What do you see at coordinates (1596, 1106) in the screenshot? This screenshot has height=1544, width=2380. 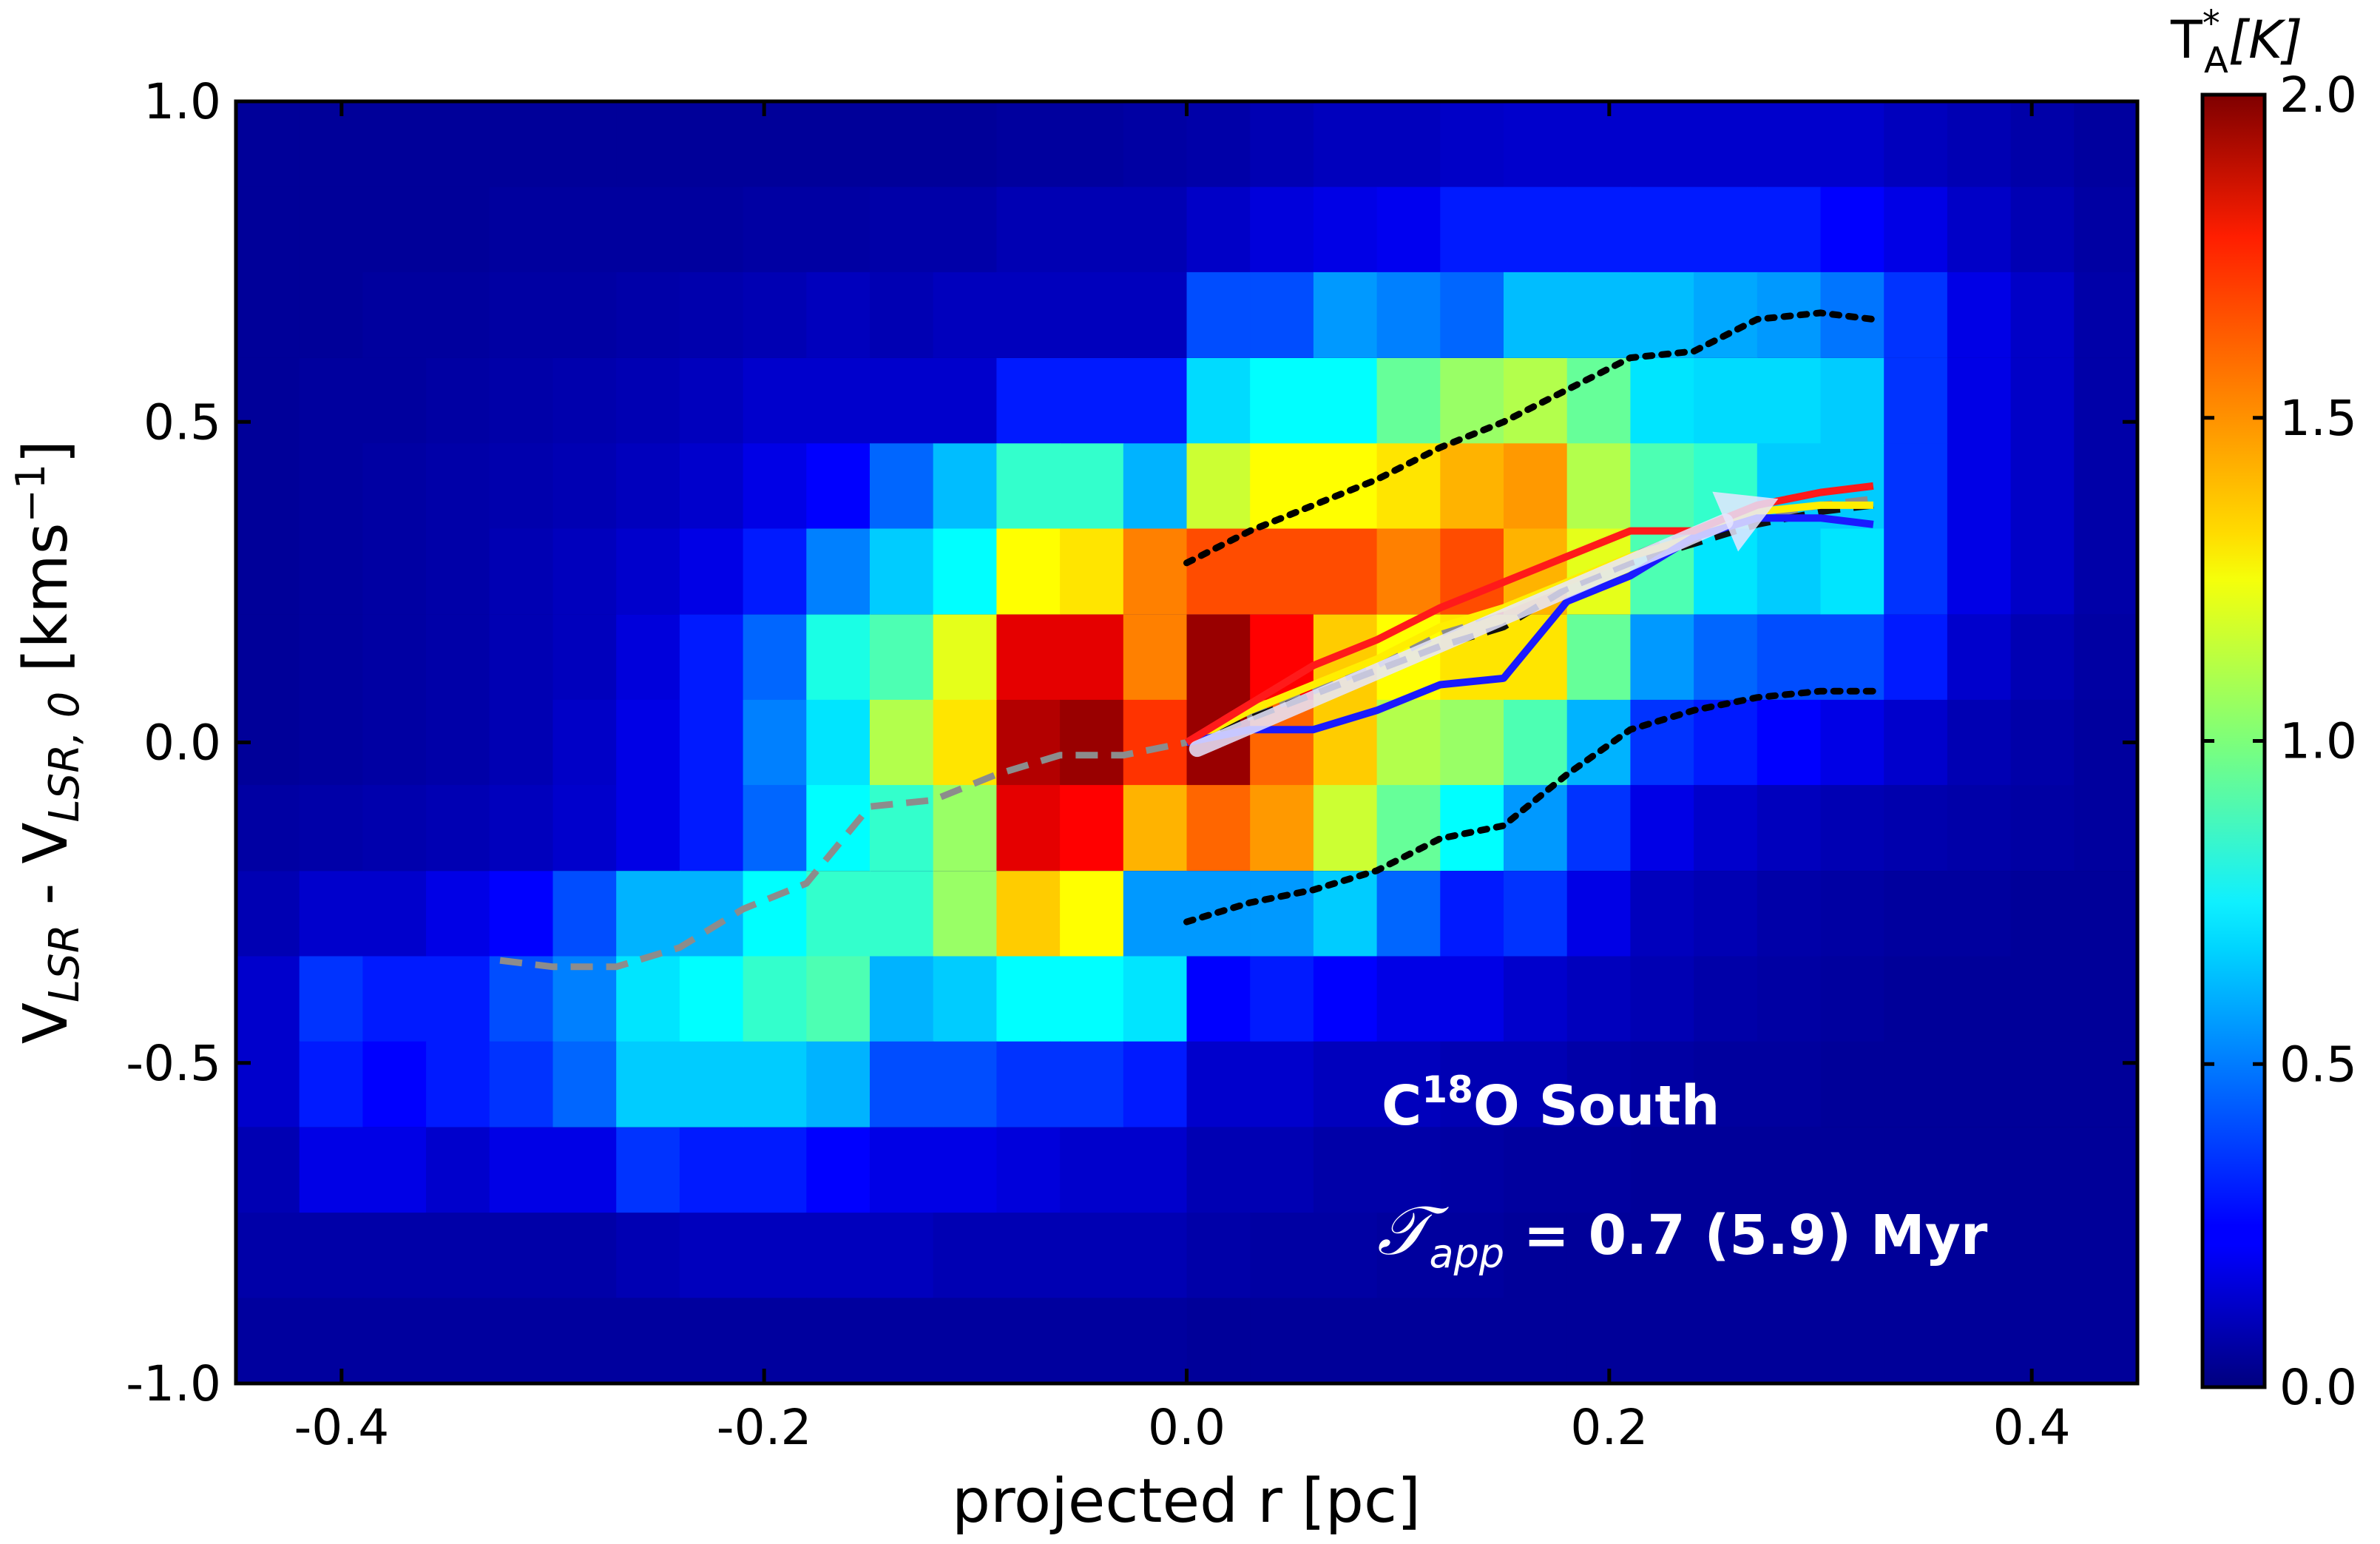 I see `dataset-label-rest: O South` at bounding box center [1596, 1106].